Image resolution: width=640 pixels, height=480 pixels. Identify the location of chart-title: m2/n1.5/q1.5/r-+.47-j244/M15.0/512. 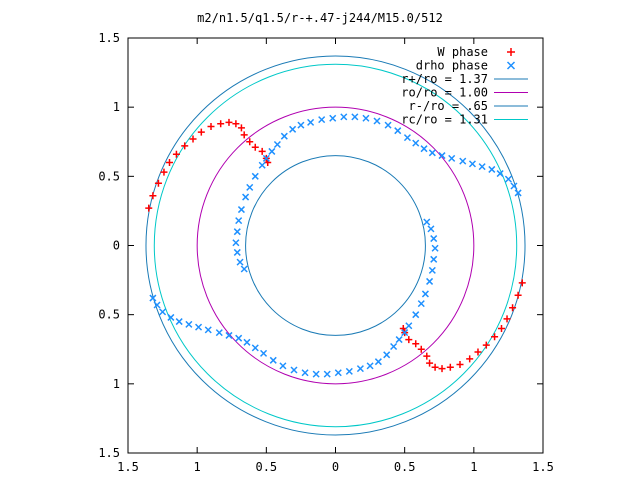
(320, 18).